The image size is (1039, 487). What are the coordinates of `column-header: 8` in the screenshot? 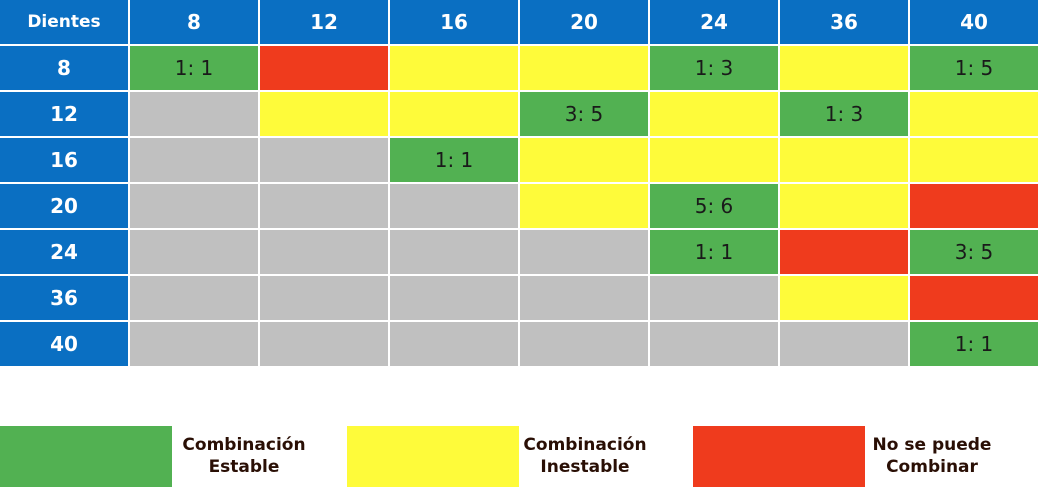 It's located at (195, 23).